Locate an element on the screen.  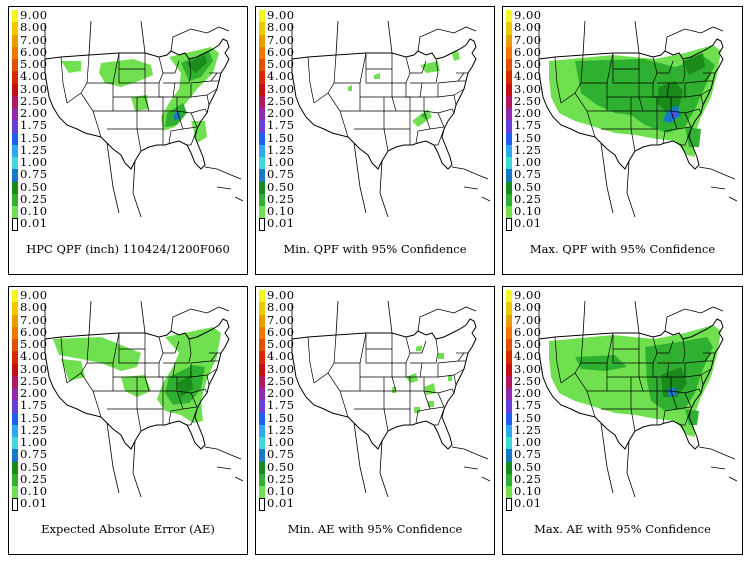
legend-value: 1.25 is located at coordinates (528, 149).